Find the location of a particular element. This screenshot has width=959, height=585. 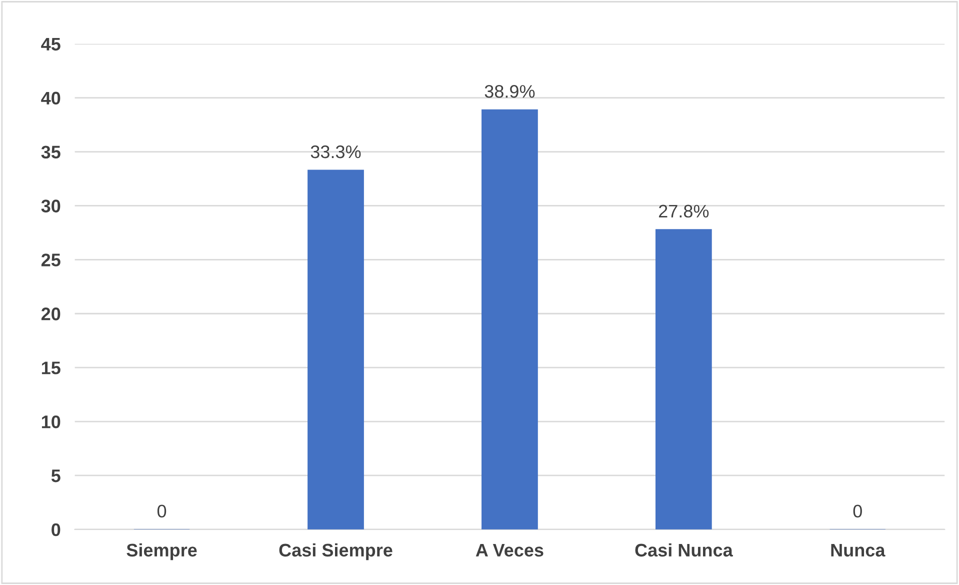

data-label: 27.8% is located at coordinates (683, 211).